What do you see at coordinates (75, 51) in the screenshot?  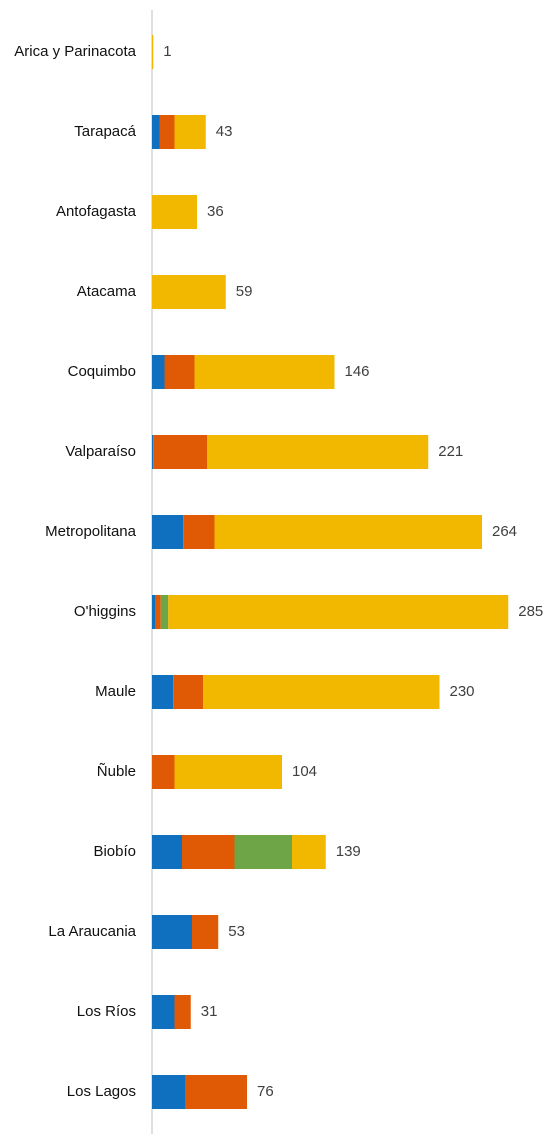 I see `y-tick-label: Arica y Parinacota` at bounding box center [75, 51].